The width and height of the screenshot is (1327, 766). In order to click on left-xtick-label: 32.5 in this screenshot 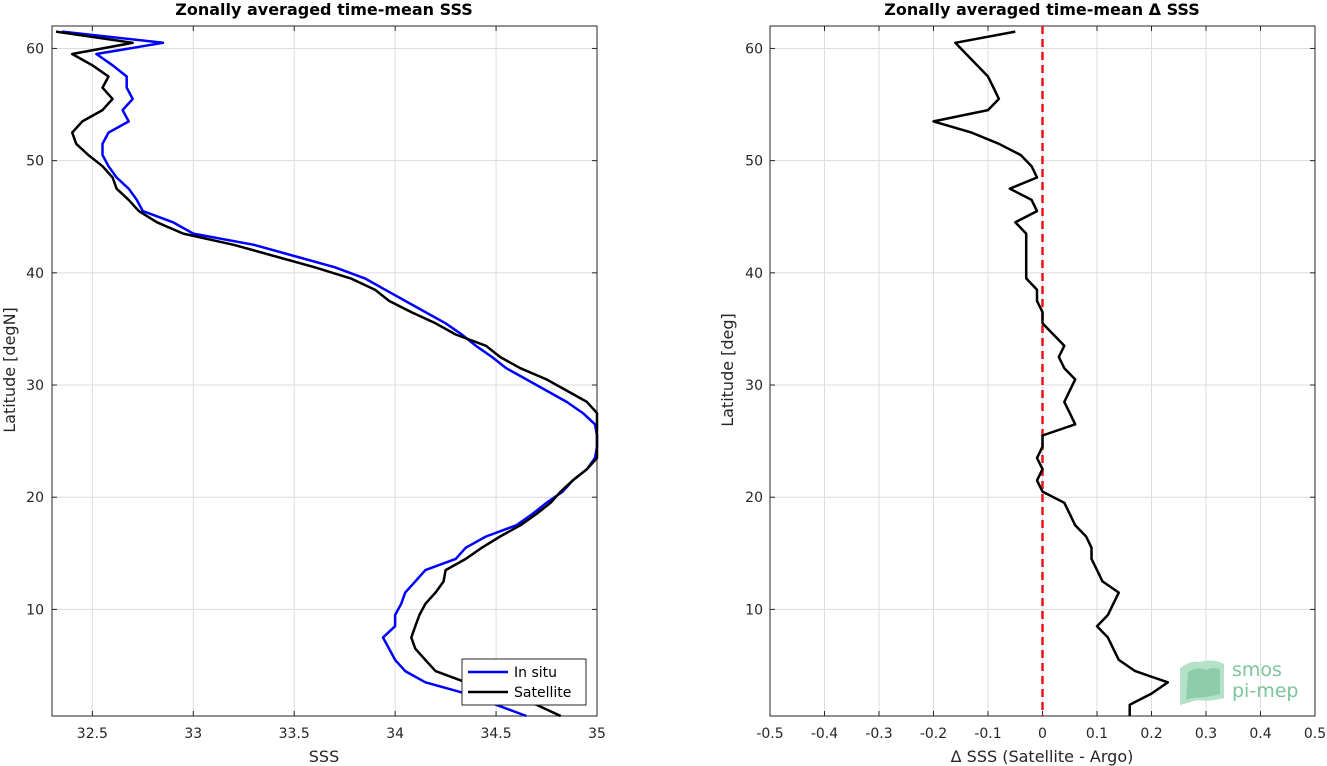, I will do `click(92, 734)`.